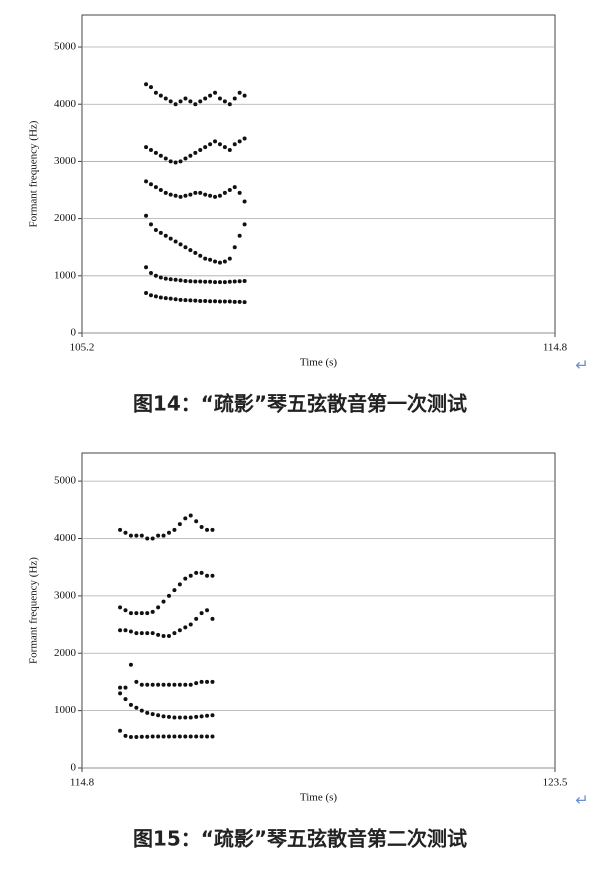  Describe the element at coordinates (319, 363) in the screenshot. I see `x-axis-label: Time (s)` at that location.